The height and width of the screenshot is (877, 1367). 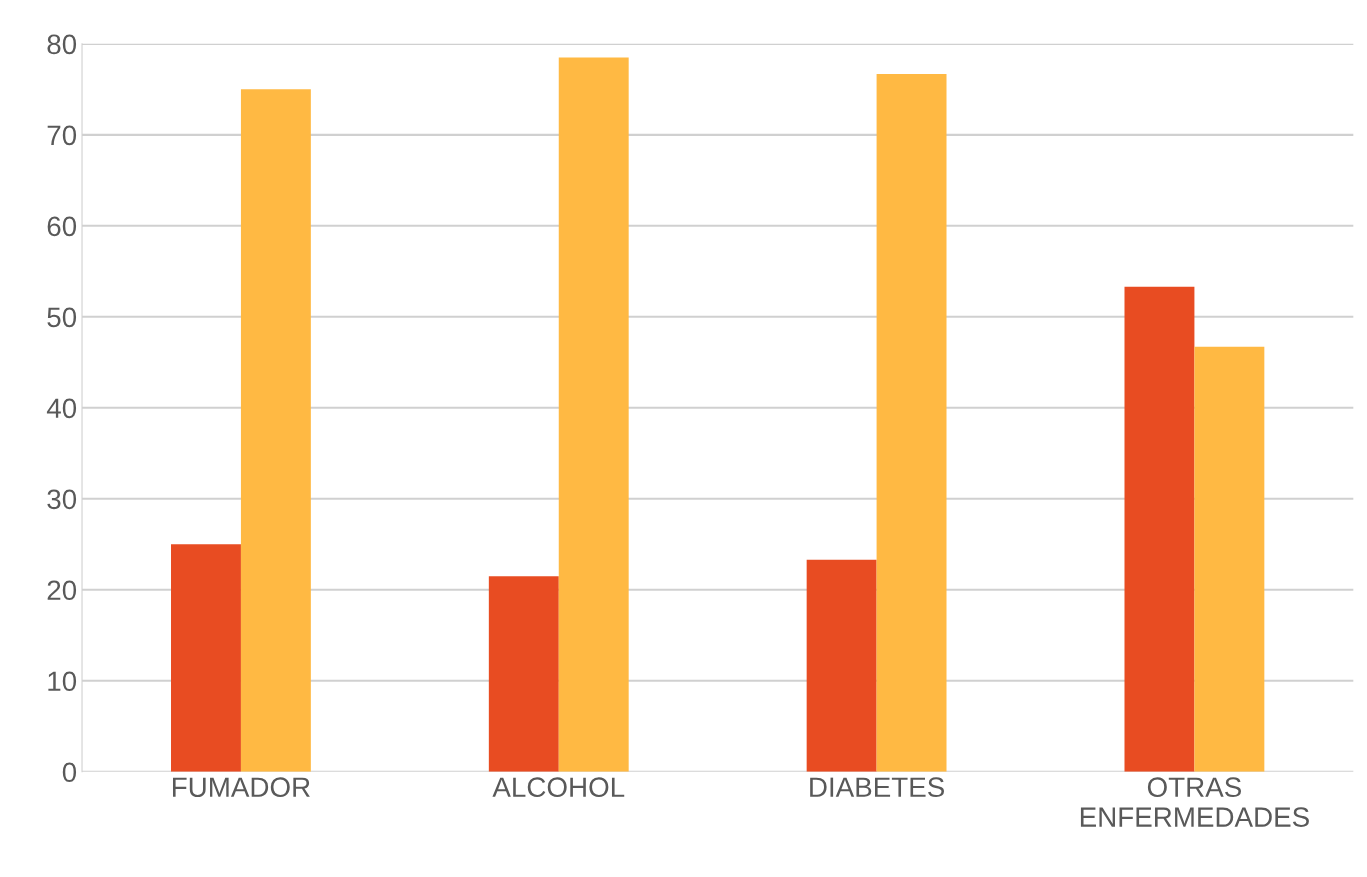 What do you see at coordinates (62, 681) in the screenshot?
I see `y-tick-label: 10` at bounding box center [62, 681].